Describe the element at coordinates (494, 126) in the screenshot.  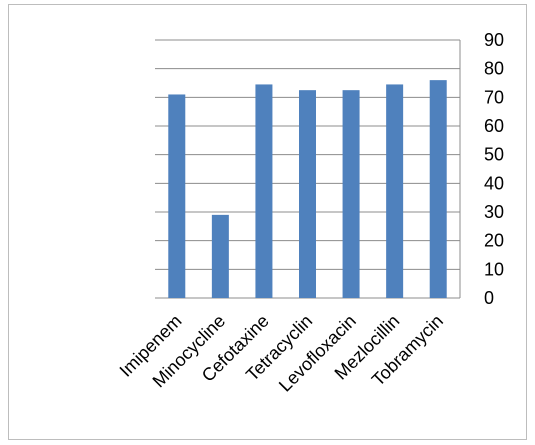
I see `y-tick-label: 60` at that location.